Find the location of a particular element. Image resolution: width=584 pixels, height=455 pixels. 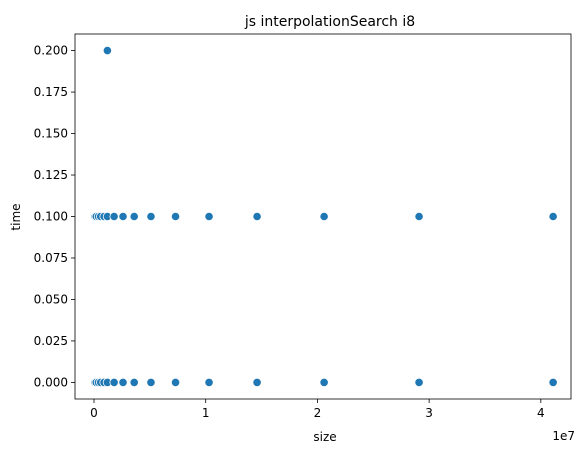

x-tick-label: 2 is located at coordinates (318, 413).